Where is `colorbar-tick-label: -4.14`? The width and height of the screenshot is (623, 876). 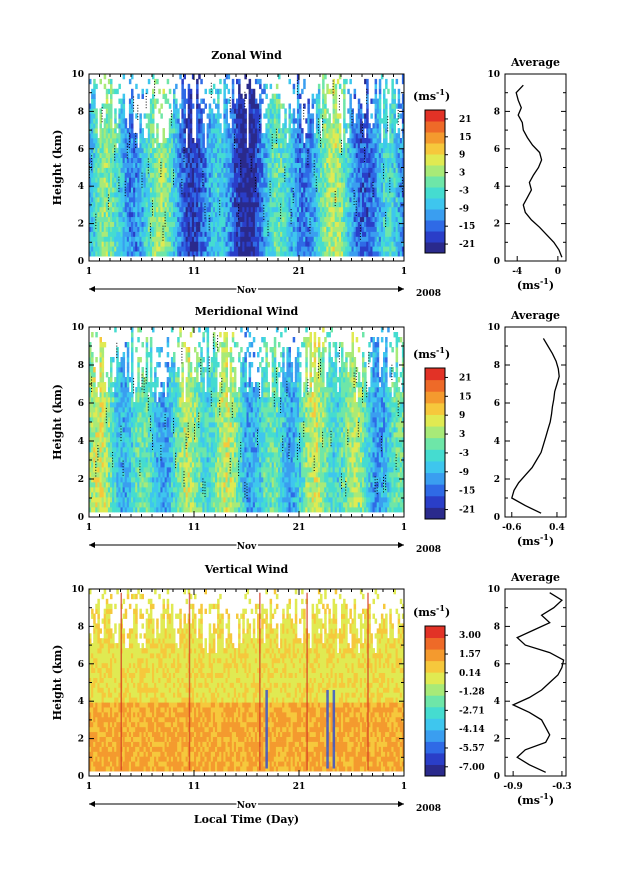 colorbar-tick-label: -4.14 is located at coordinates (472, 730).